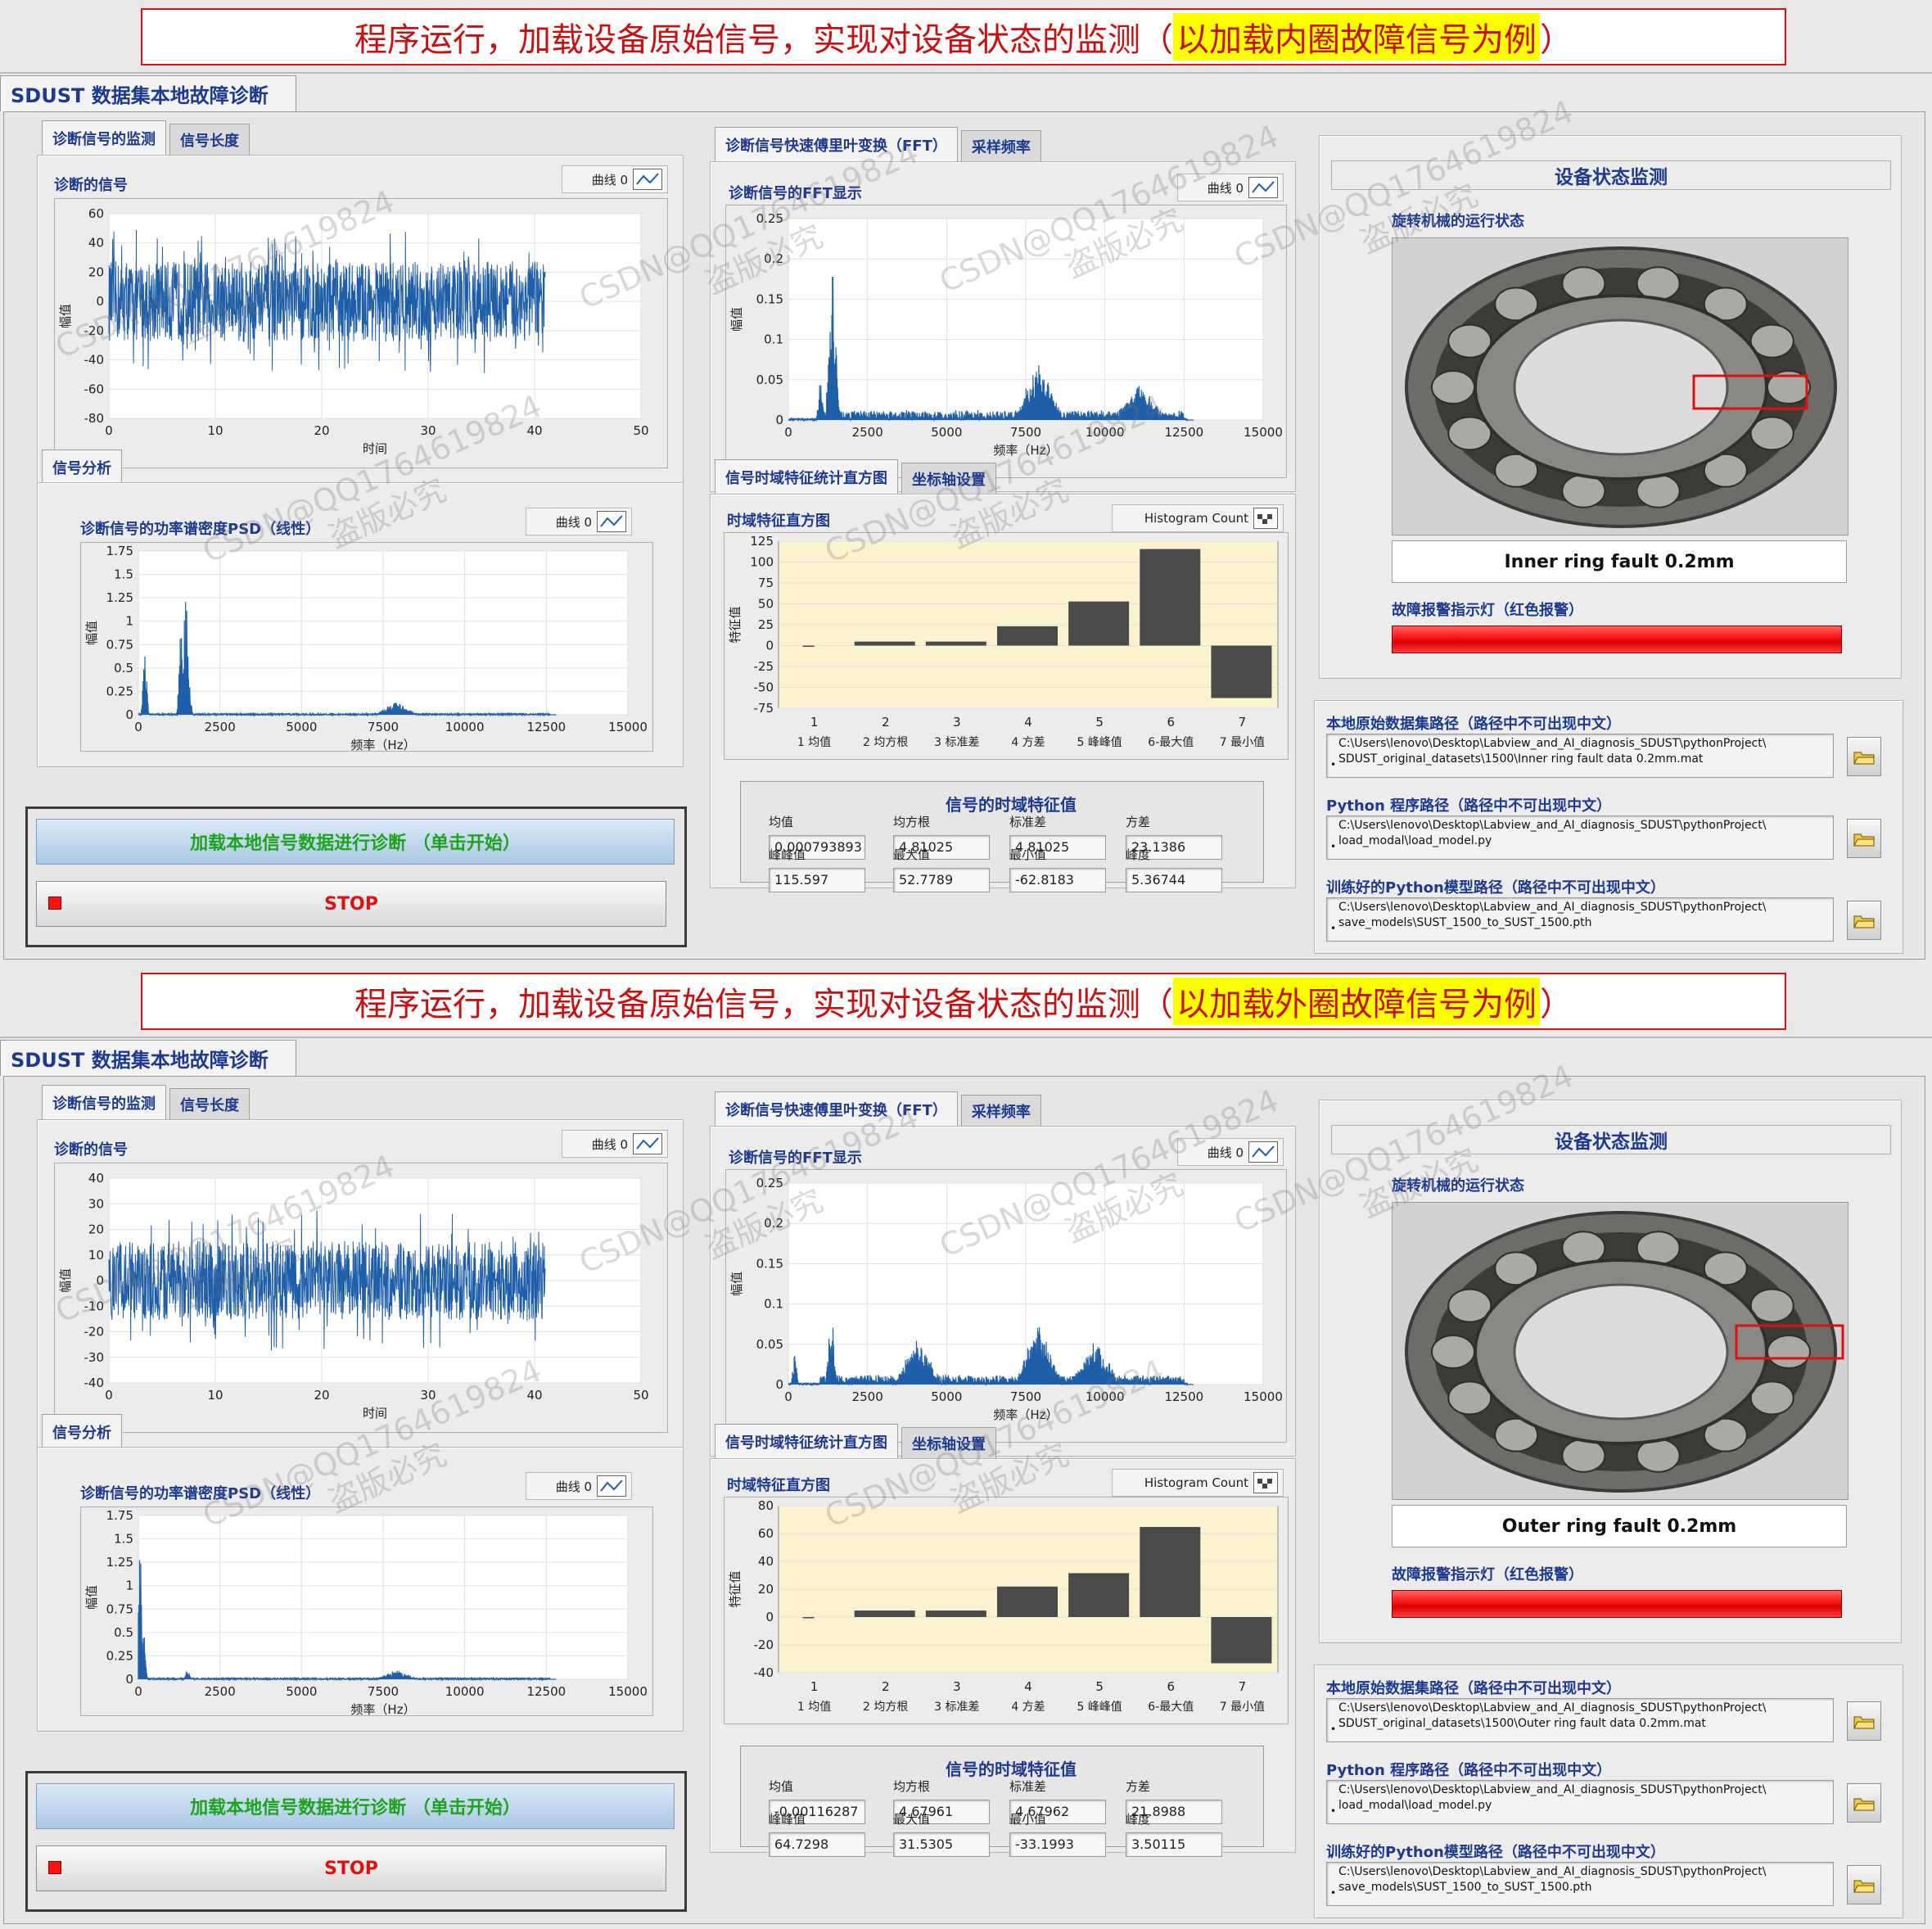 The height and width of the screenshot is (1929, 1932). What do you see at coordinates (1356, 37) in the screenshot?
I see `banner-highlight: 以加载内圈故障信号为例` at bounding box center [1356, 37].